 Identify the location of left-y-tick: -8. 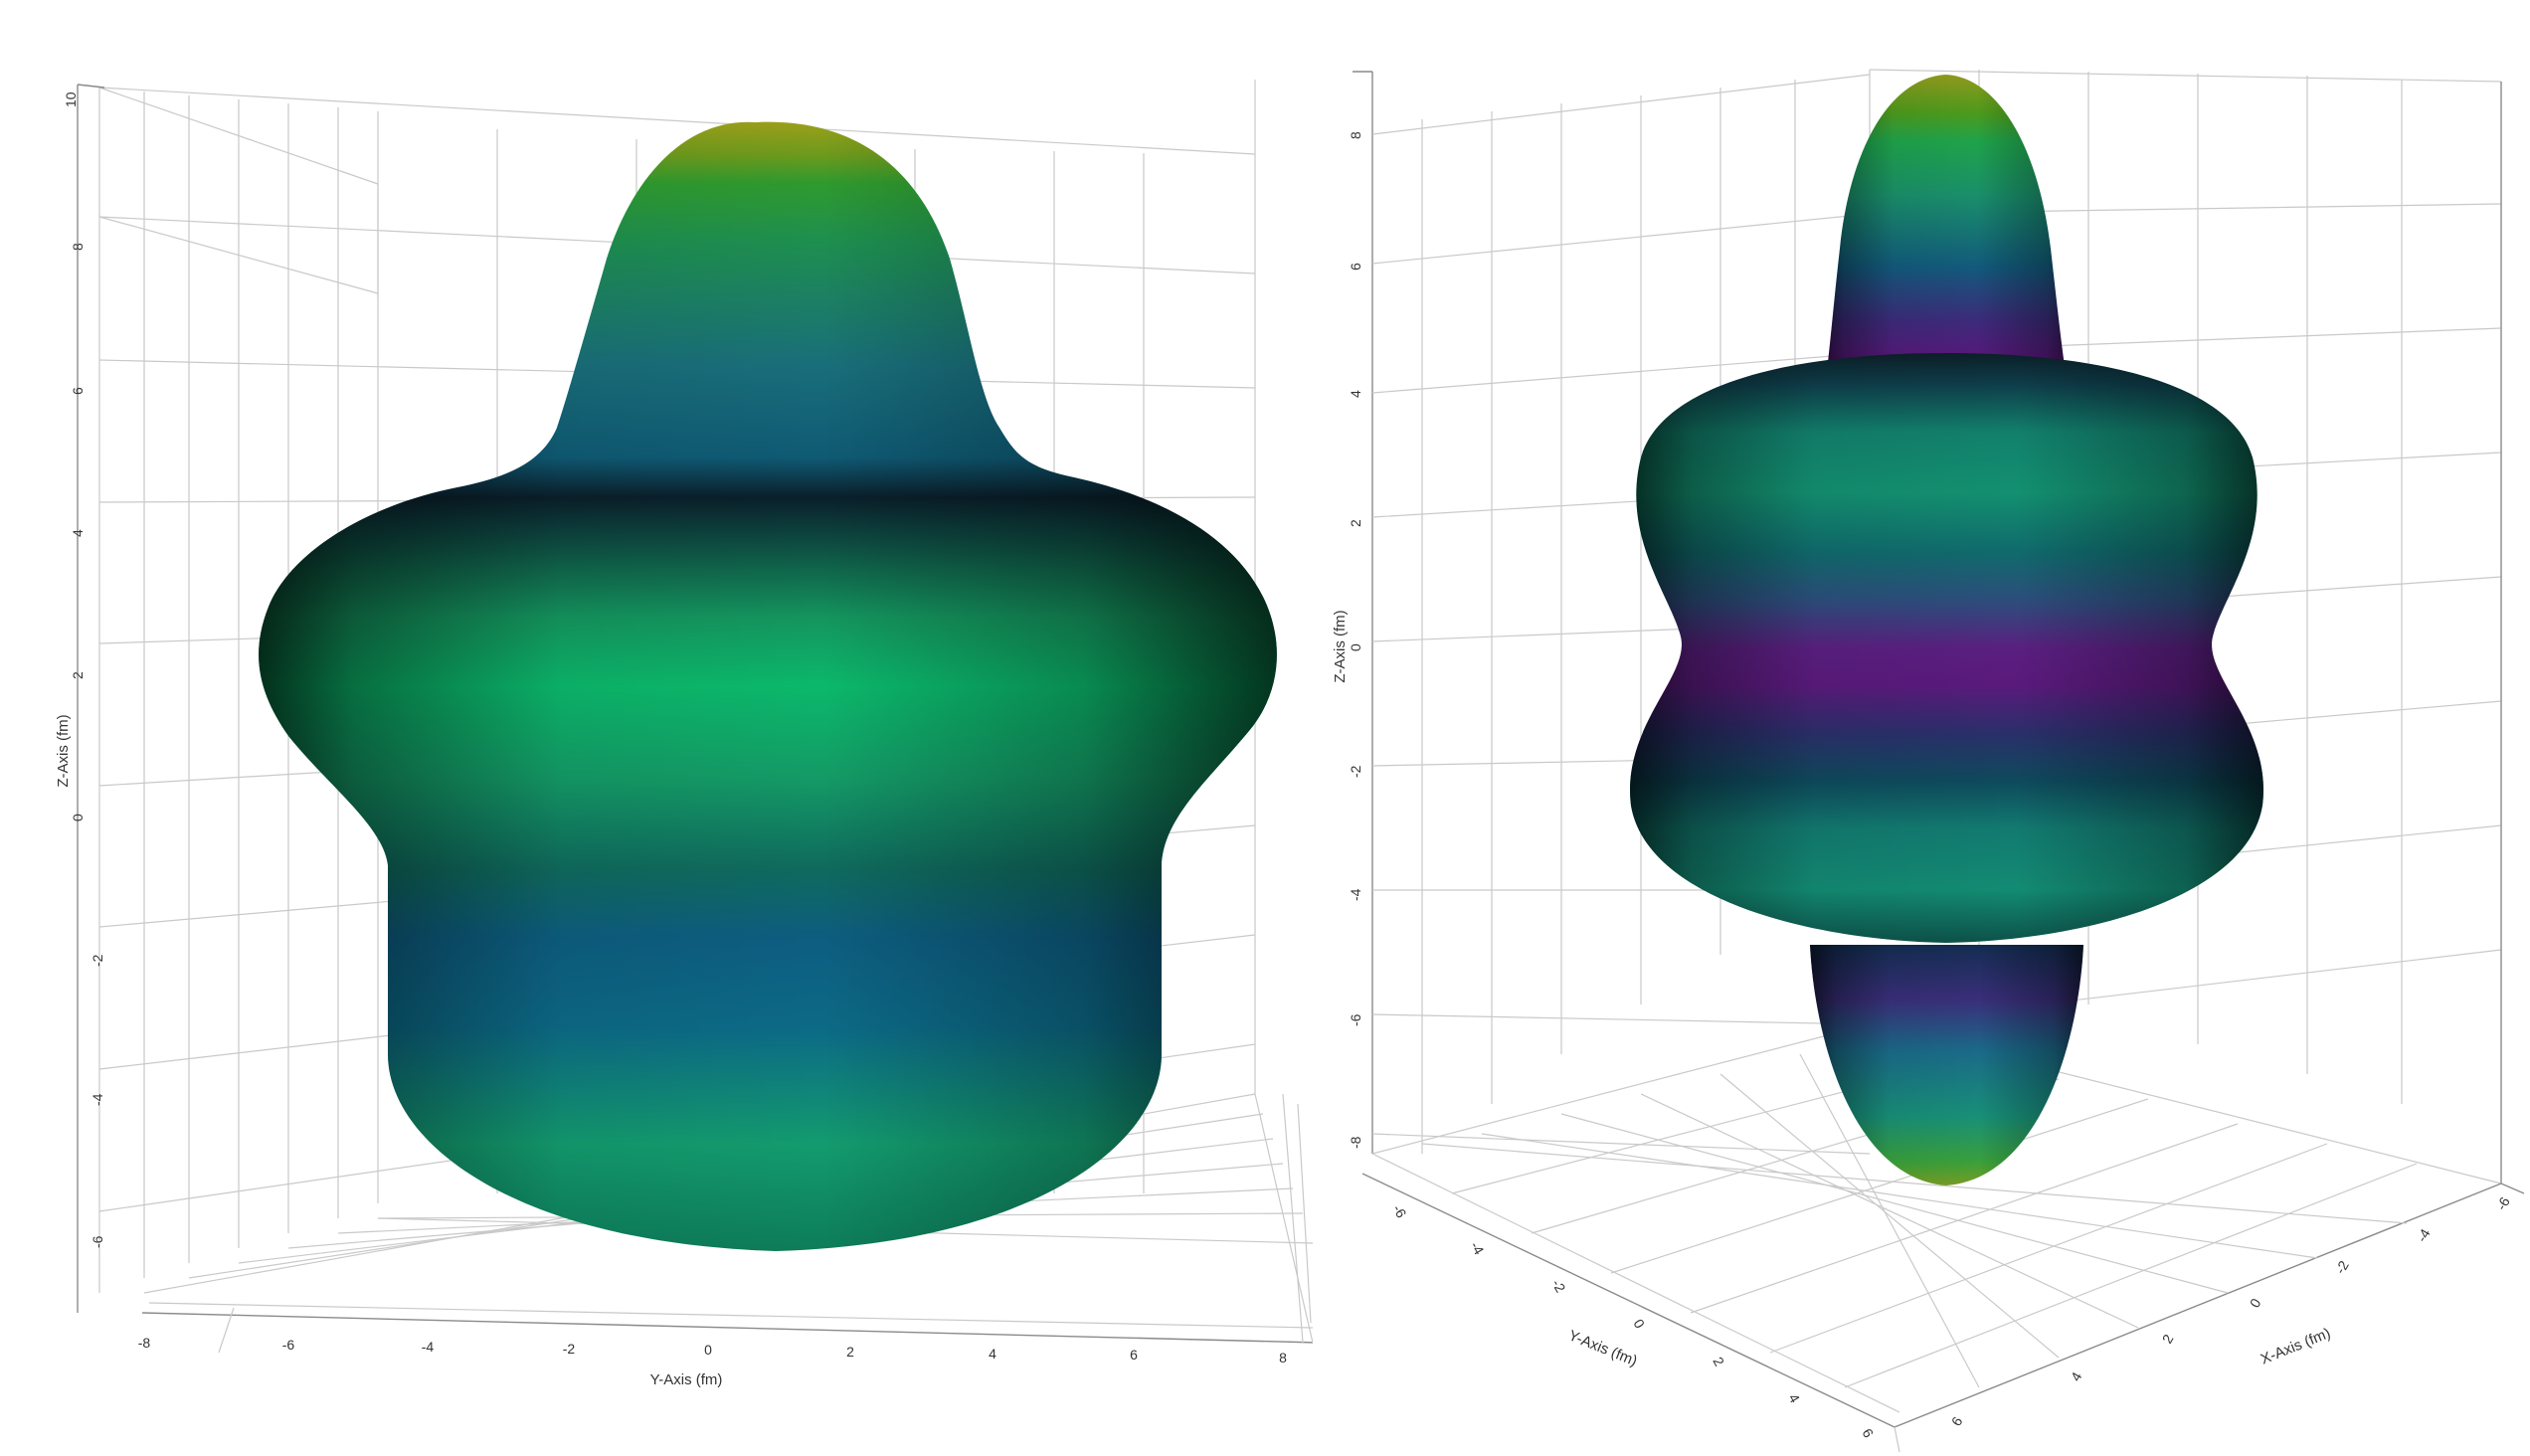
(144, 1343).